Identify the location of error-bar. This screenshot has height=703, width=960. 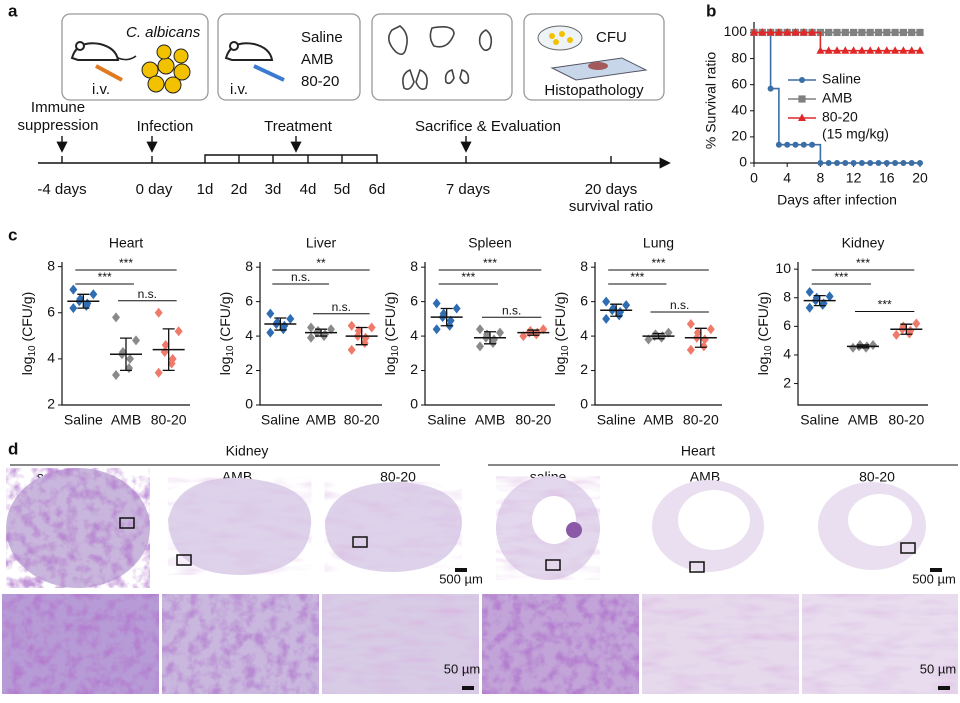
(168, 350).